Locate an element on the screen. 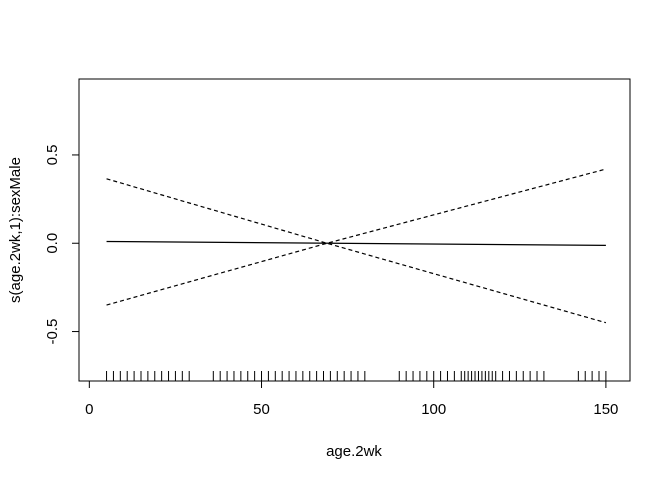  x-axis: 0 50 100 150 is located at coordinates (351, 399).